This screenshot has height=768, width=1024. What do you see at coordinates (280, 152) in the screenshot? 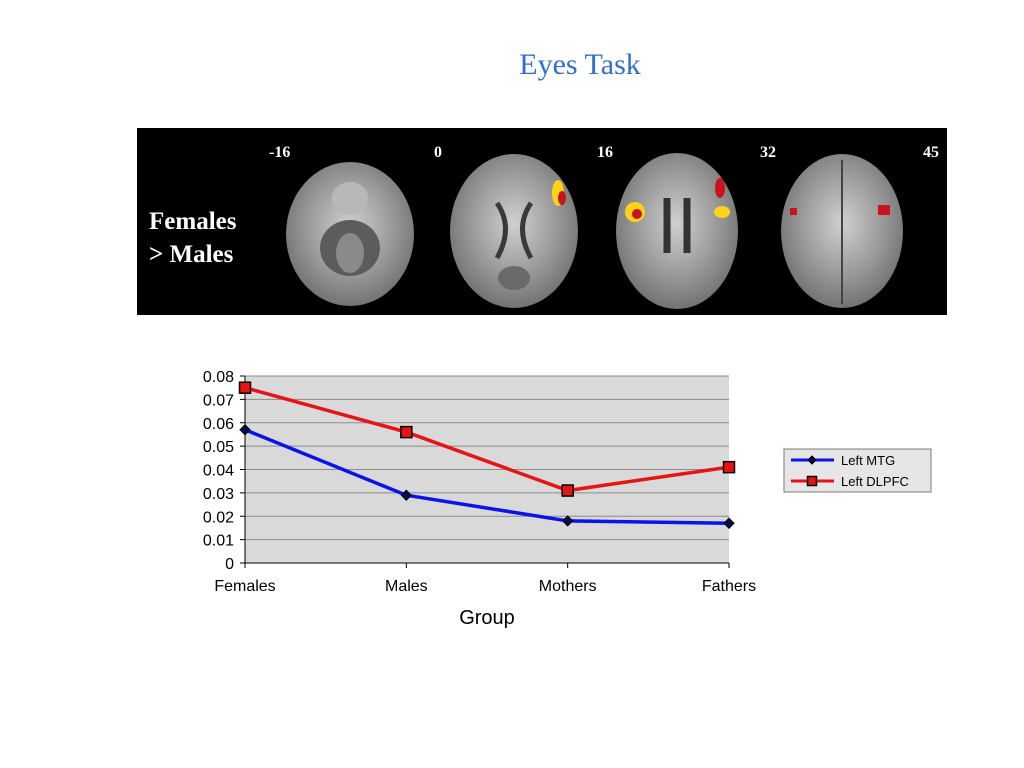
I see `slice-label: -16` at bounding box center [280, 152].